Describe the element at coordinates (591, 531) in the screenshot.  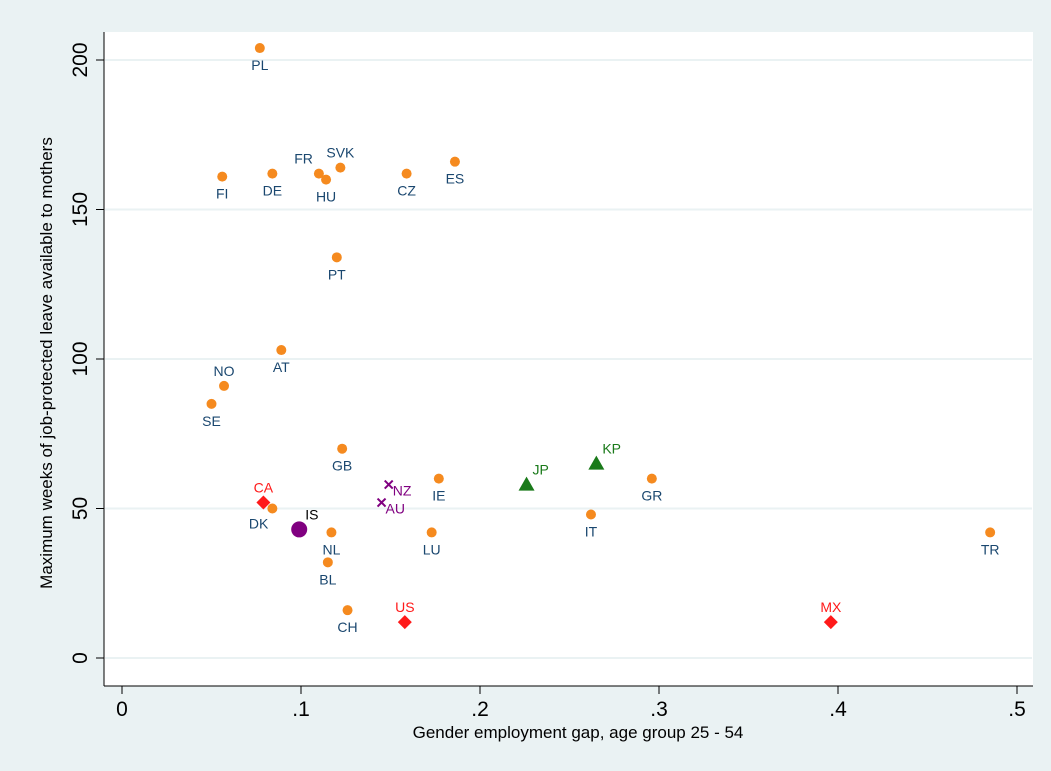
I see `label-it: IT` at that location.